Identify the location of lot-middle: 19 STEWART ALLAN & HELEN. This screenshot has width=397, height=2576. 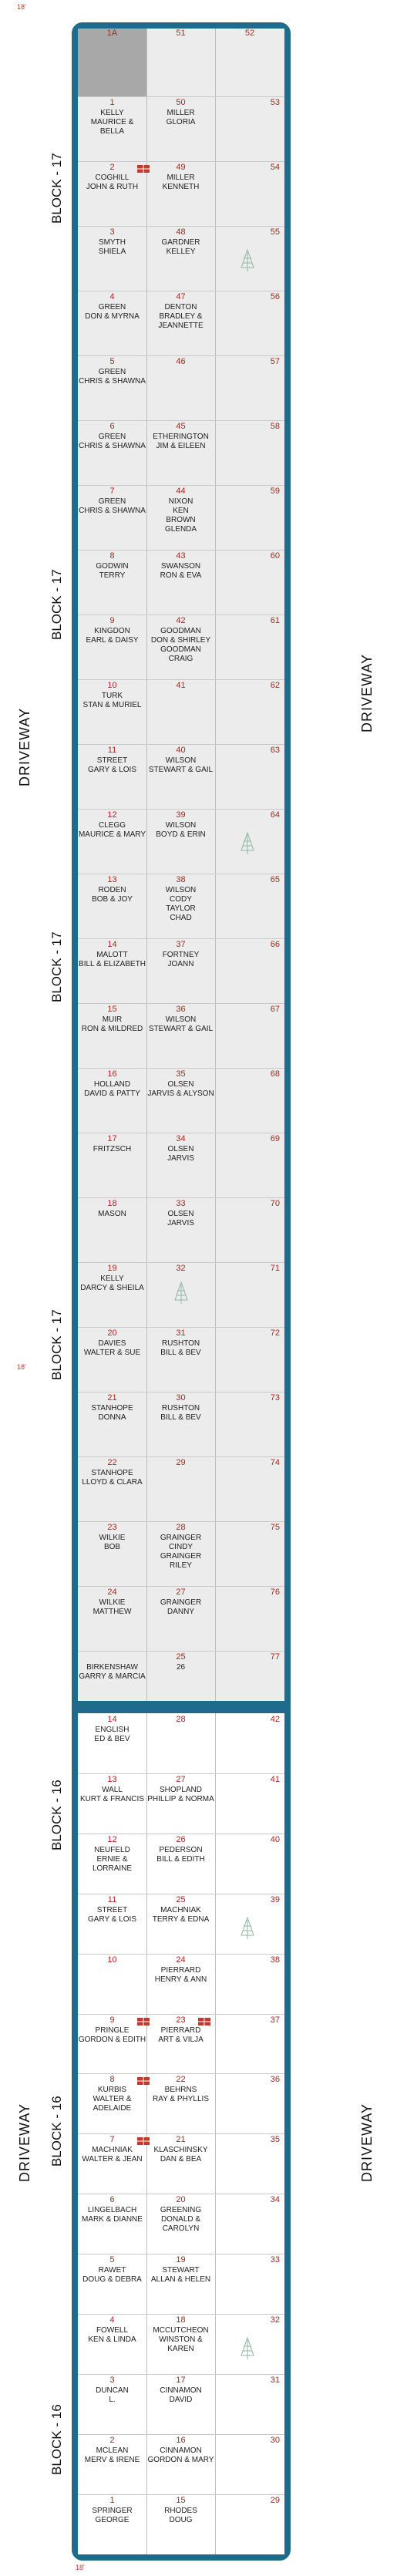
(180, 2284).